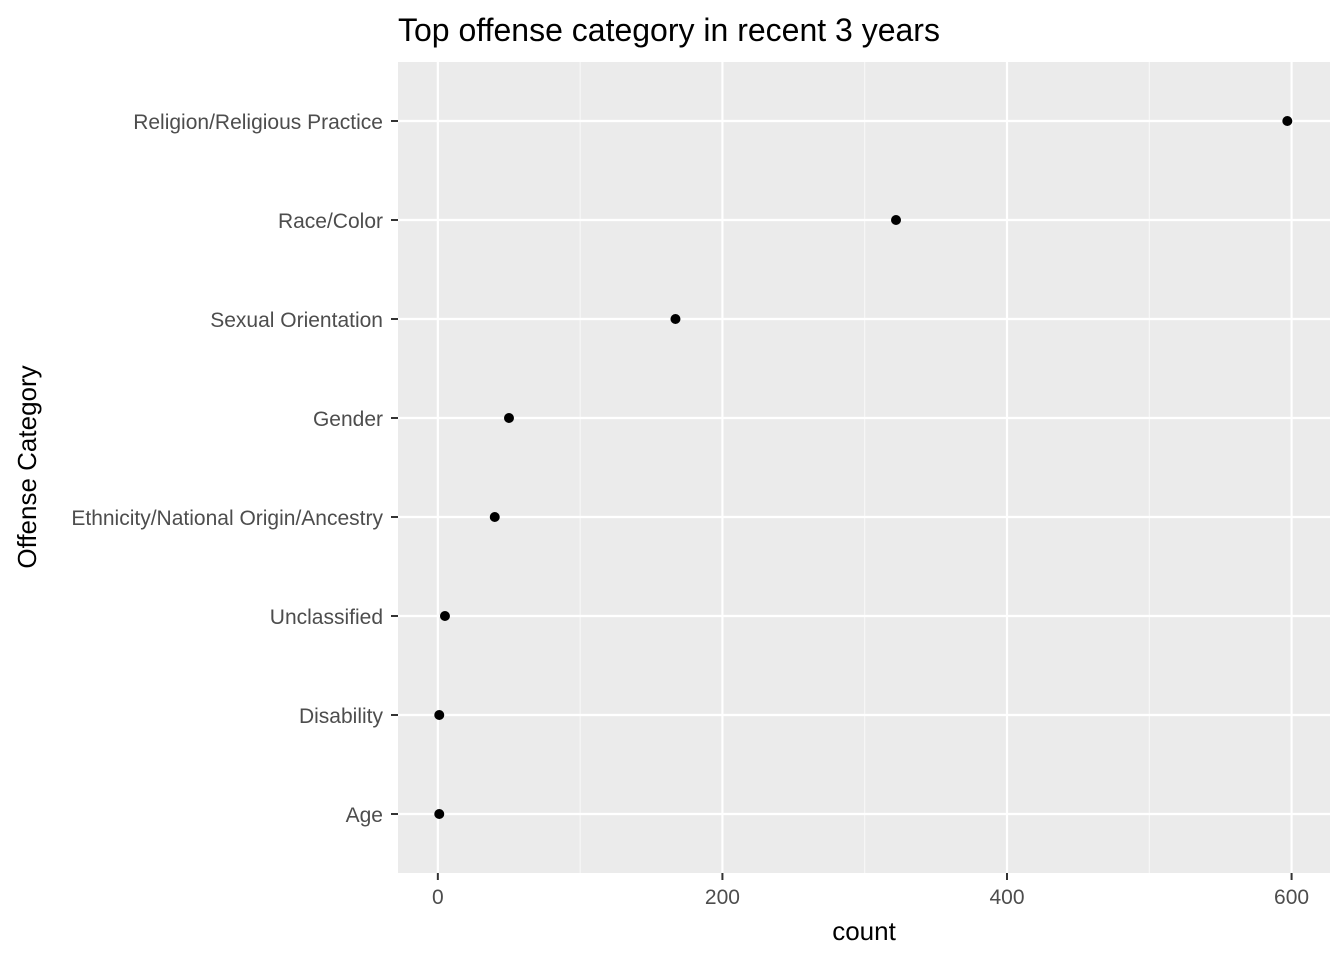  What do you see at coordinates (438, 897) in the screenshot?
I see `x-tick-label: 0` at bounding box center [438, 897].